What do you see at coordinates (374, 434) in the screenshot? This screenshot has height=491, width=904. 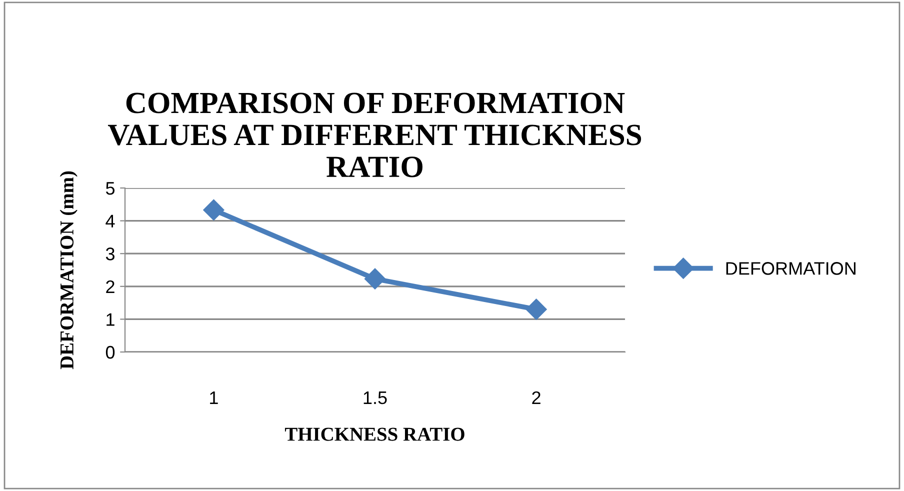 I see `x-axis-title: THICKNESS RATIO` at bounding box center [374, 434].